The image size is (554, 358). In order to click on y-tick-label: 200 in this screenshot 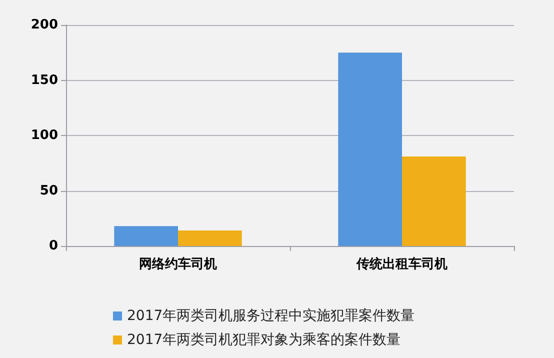, I will do `click(44, 25)`.